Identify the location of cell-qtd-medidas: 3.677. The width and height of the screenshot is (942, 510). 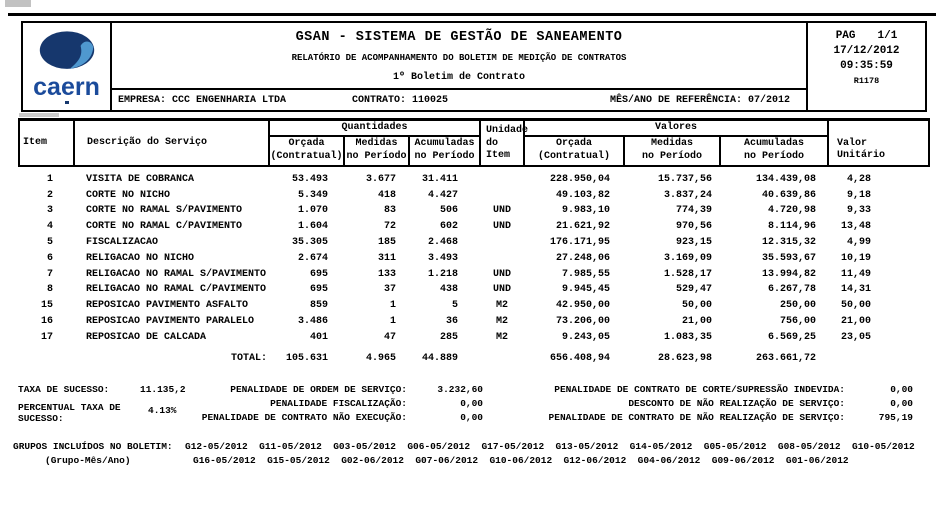
(380, 179).